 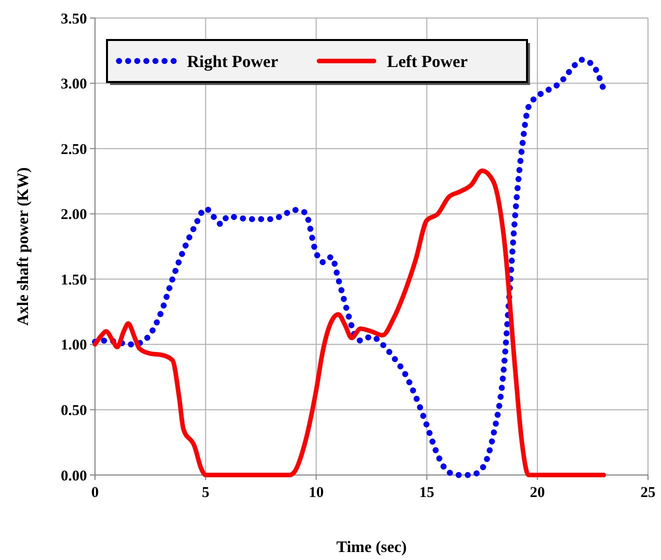 What do you see at coordinates (537, 493) in the screenshot?
I see `x-tick-label: 20` at bounding box center [537, 493].